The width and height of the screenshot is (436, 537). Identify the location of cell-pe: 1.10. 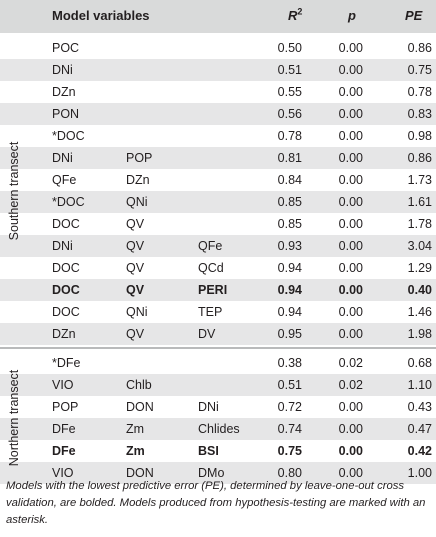
(419, 385).